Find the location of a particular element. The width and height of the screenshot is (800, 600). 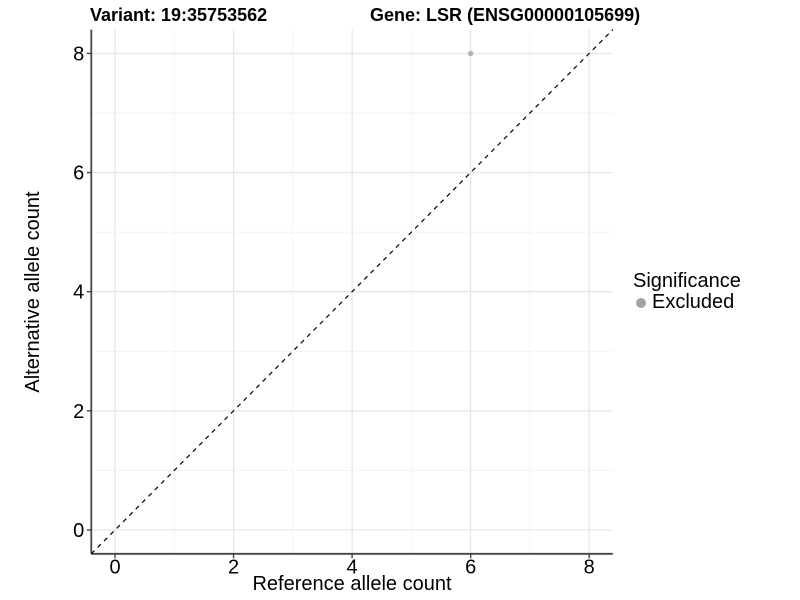

x-axis-title: Reference allele count is located at coordinates (352, 584).